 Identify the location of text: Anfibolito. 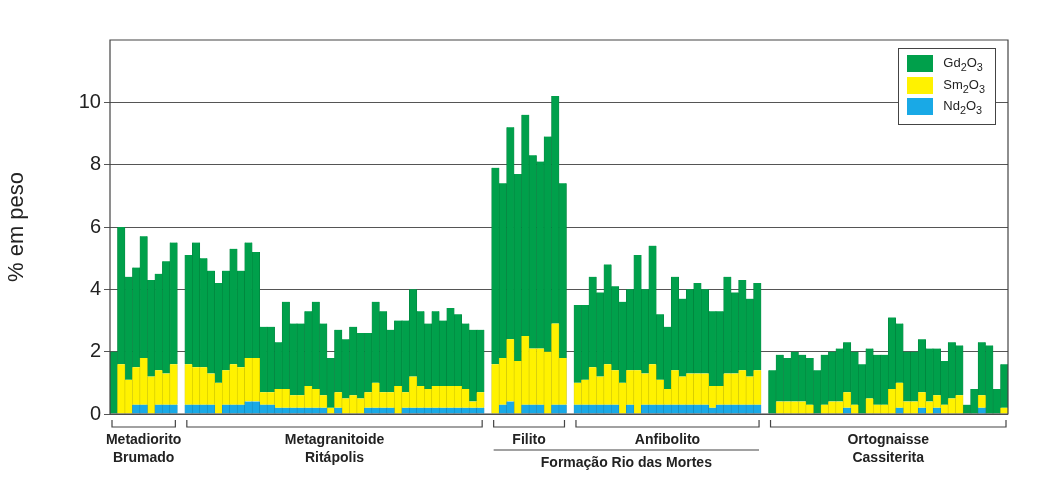
(667, 438).